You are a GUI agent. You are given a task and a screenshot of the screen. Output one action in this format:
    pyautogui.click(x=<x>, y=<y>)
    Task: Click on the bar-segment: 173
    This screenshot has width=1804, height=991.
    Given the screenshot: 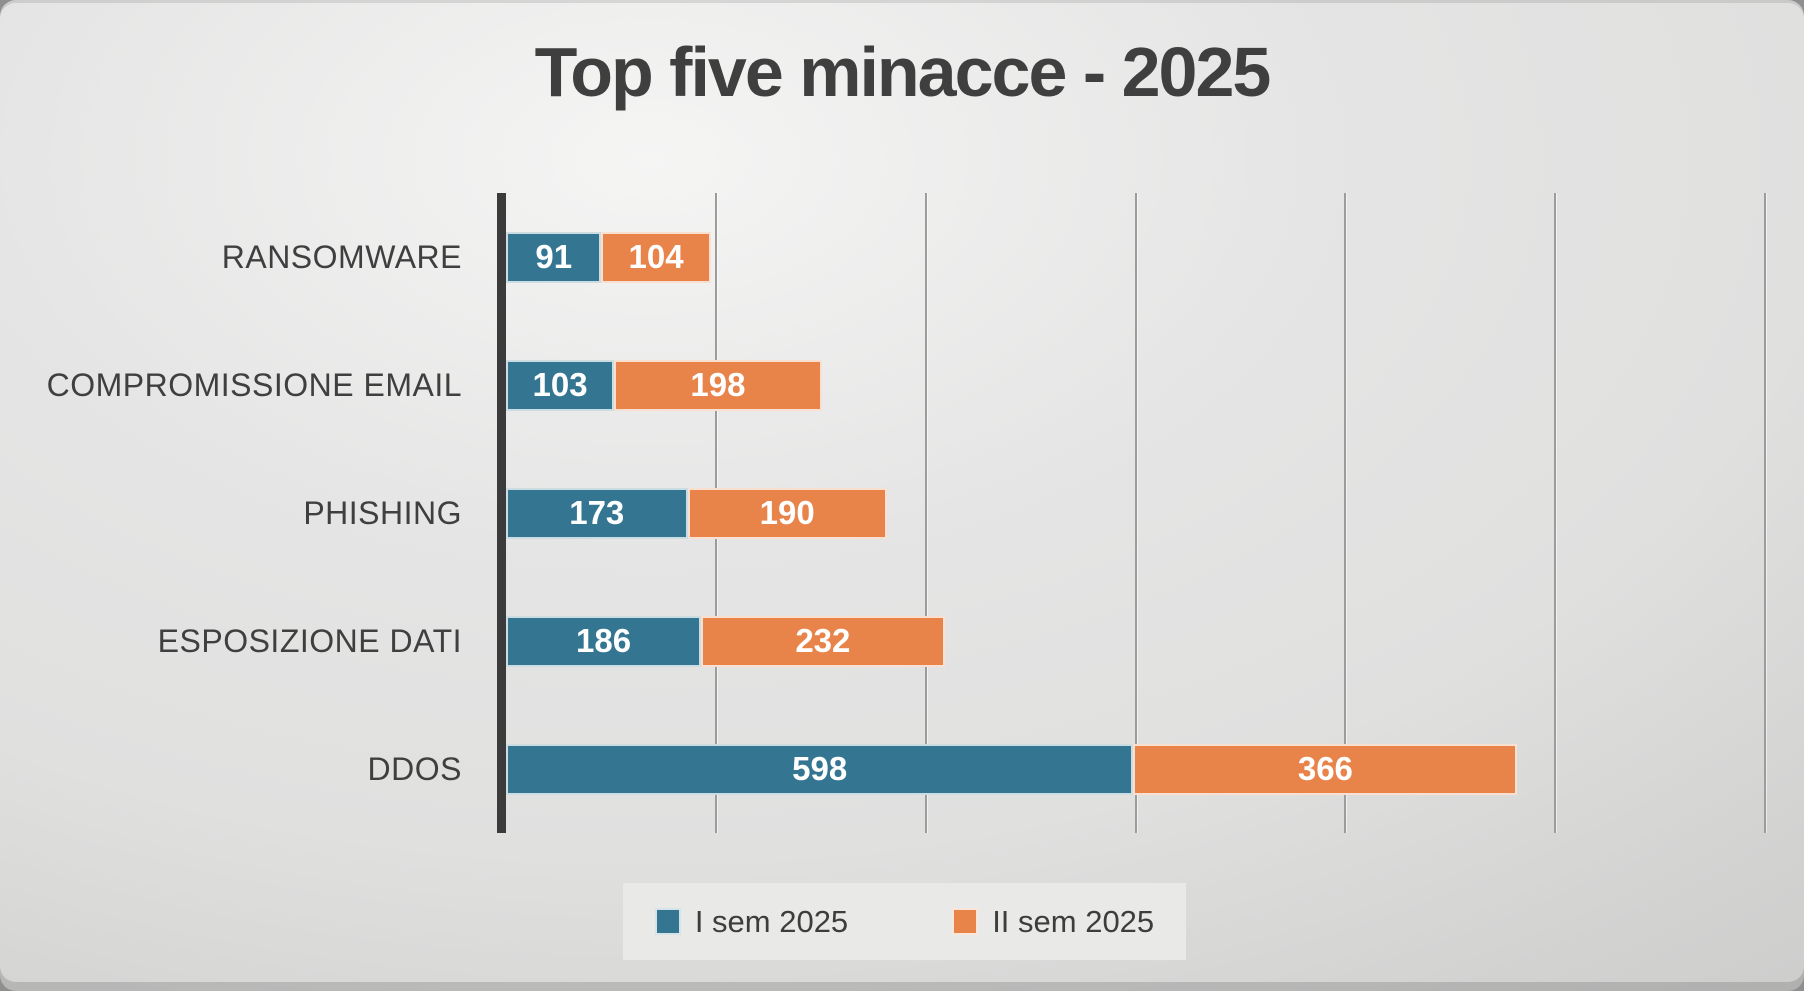 What is the action you would take?
    pyautogui.click(x=597, y=513)
    